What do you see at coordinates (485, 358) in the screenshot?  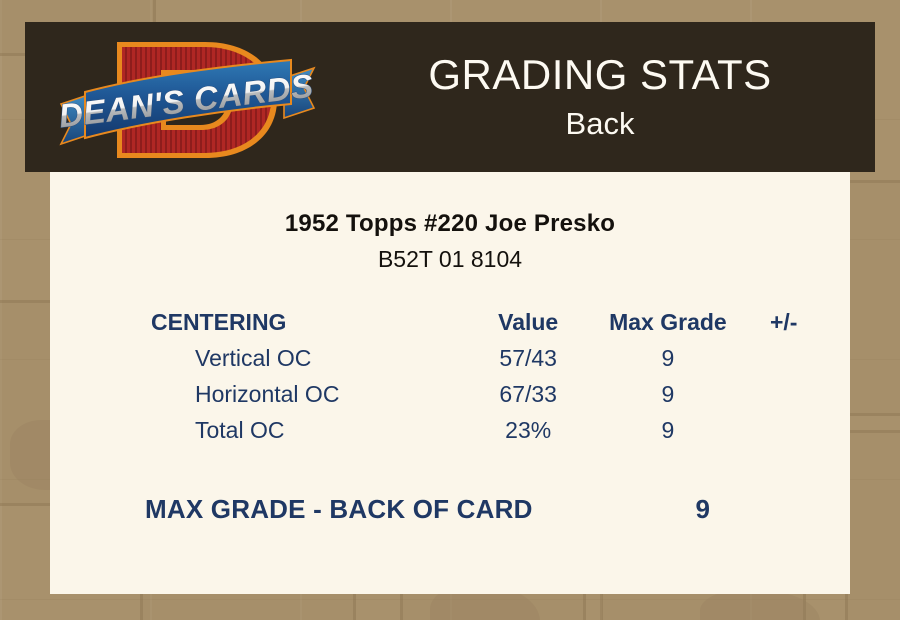 I see `table-row: Vertical OC 57/43 9` at bounding box center [485, 358].